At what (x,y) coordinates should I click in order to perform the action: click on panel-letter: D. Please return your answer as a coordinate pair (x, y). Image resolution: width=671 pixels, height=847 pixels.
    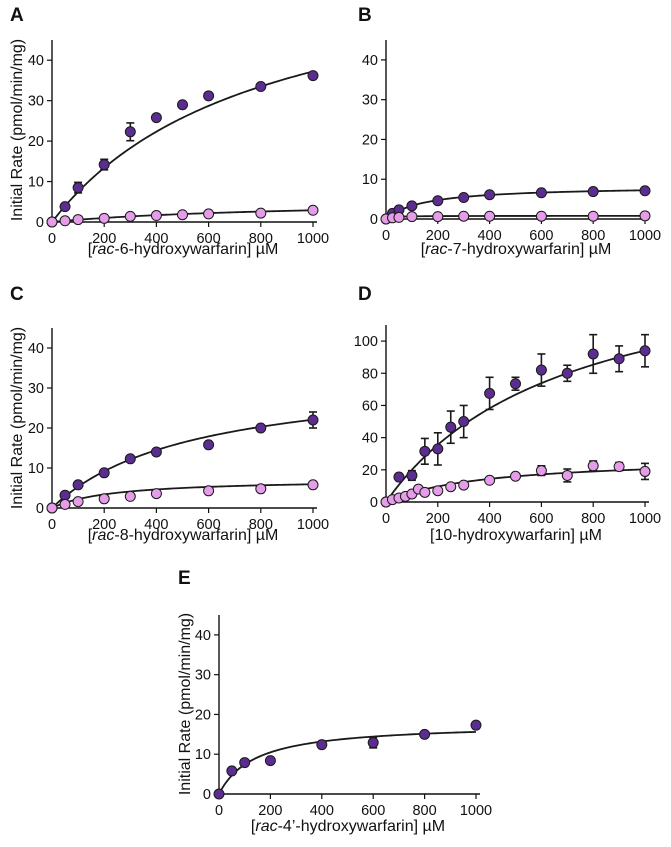
    Looking at the image, I should click on (365, 294).